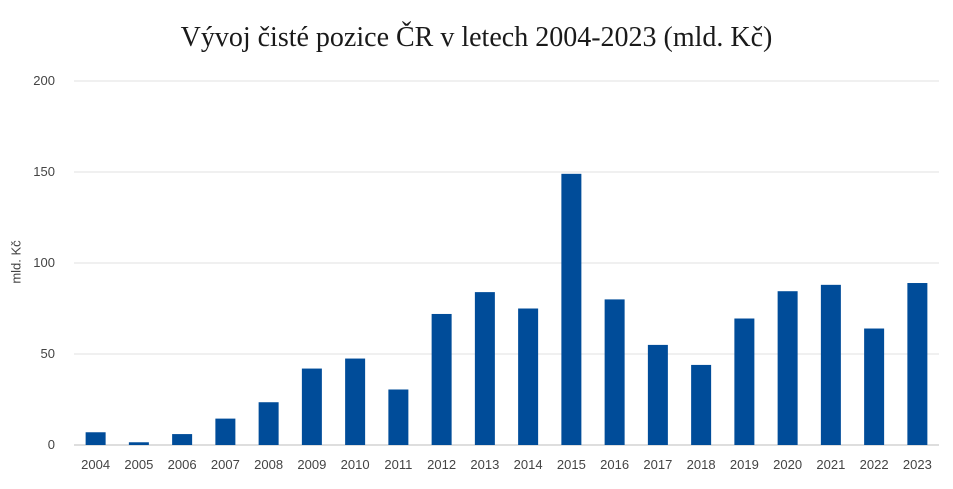 Image resolution: width=953 pixels, height=489 pixels. Describe the element at coordinates (701, 404) in the screenshot. I see `bar-2018` at that location.